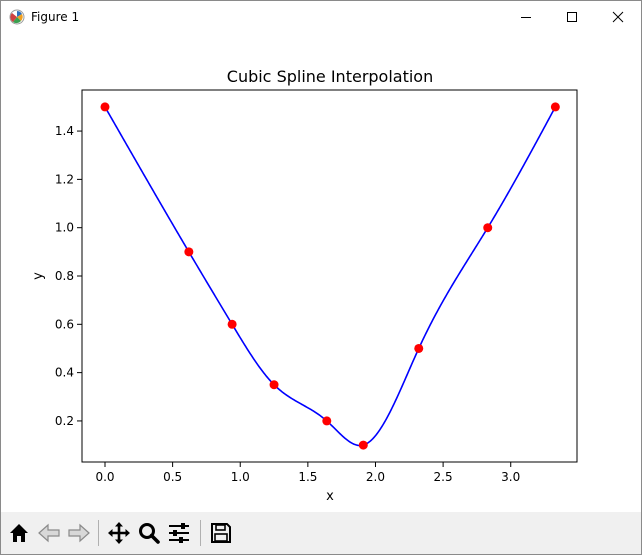 This screenshot has width=642, height=555. Describe the element at coordinates (64, 179) in the screenshot. I see `y-tick-label: 1.2` at that location.